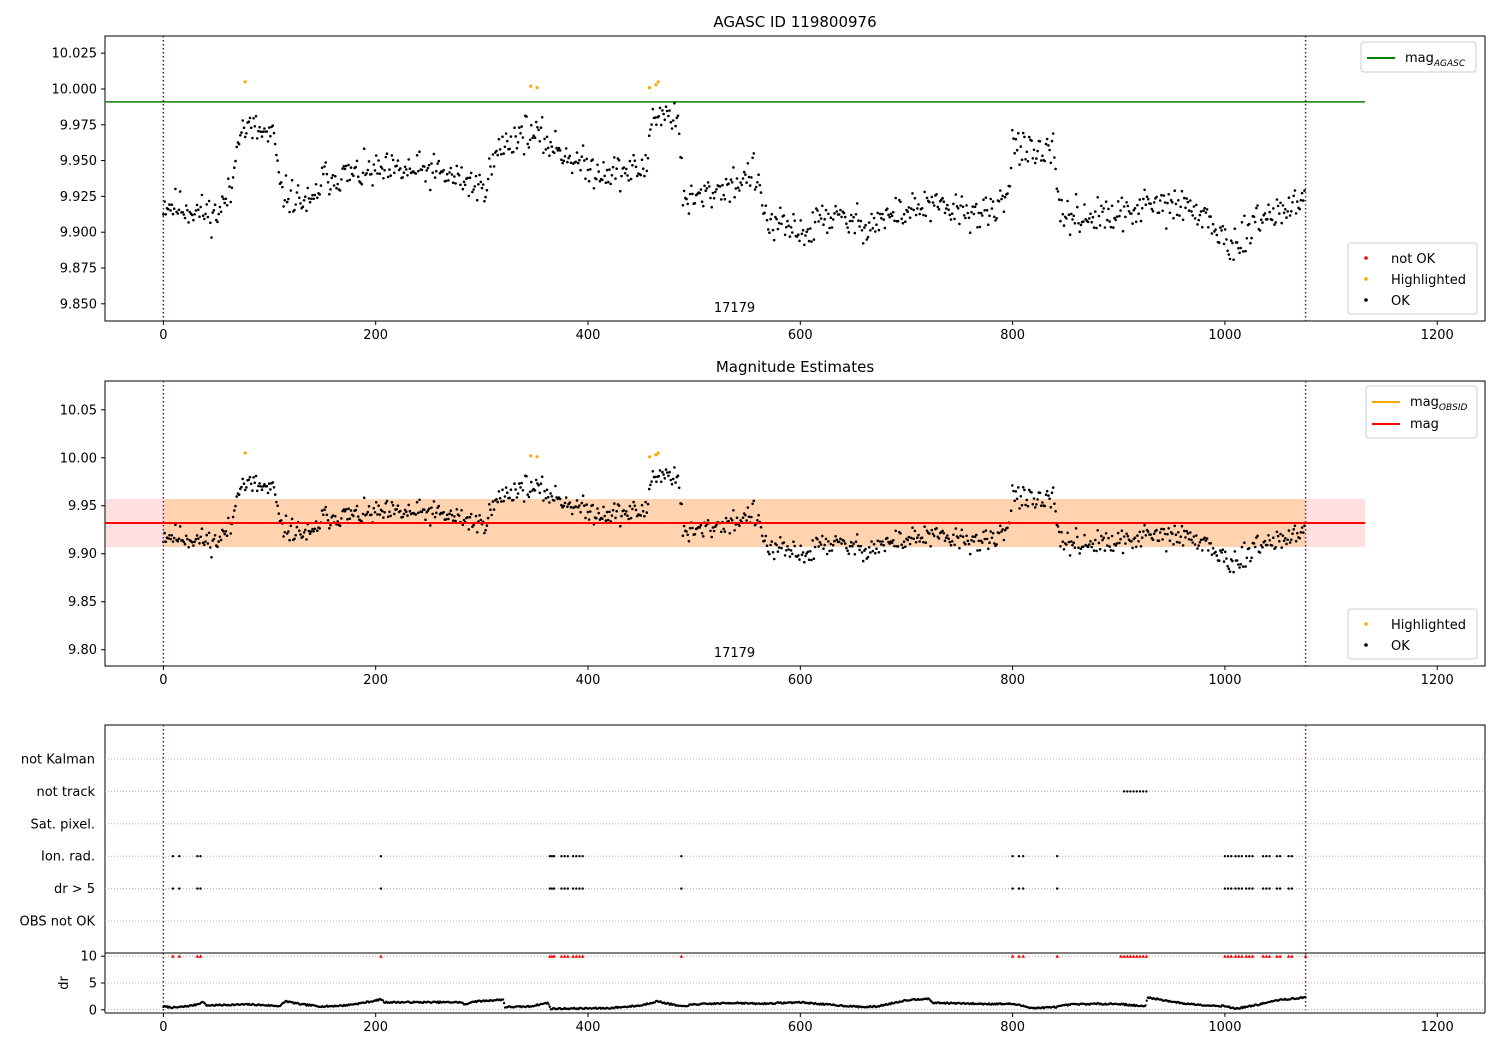 The width and height of the screenshot is (1500, 1050). Describe the element at coordinates (68, 857) in the screenshot. I see `flag-row-label: Ion. rad.` at that location.